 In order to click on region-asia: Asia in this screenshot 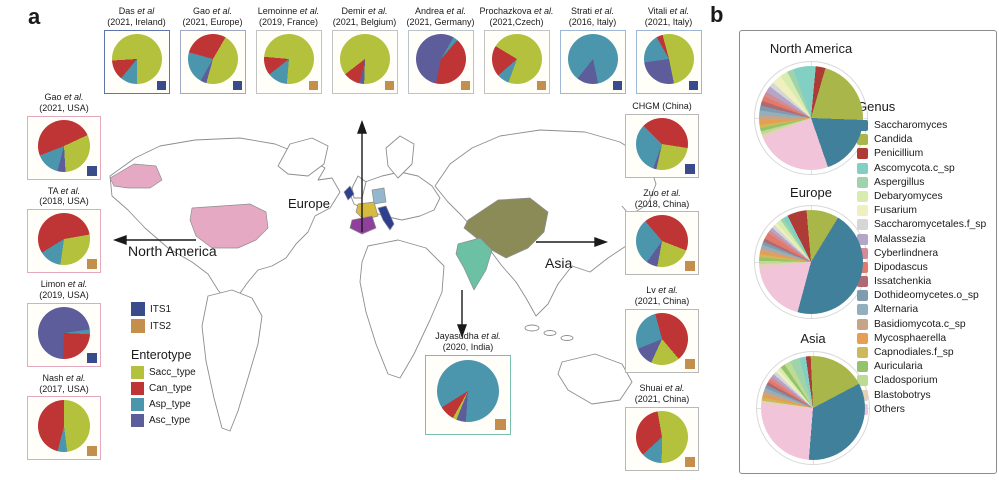, I will do `click(813, 398)`.